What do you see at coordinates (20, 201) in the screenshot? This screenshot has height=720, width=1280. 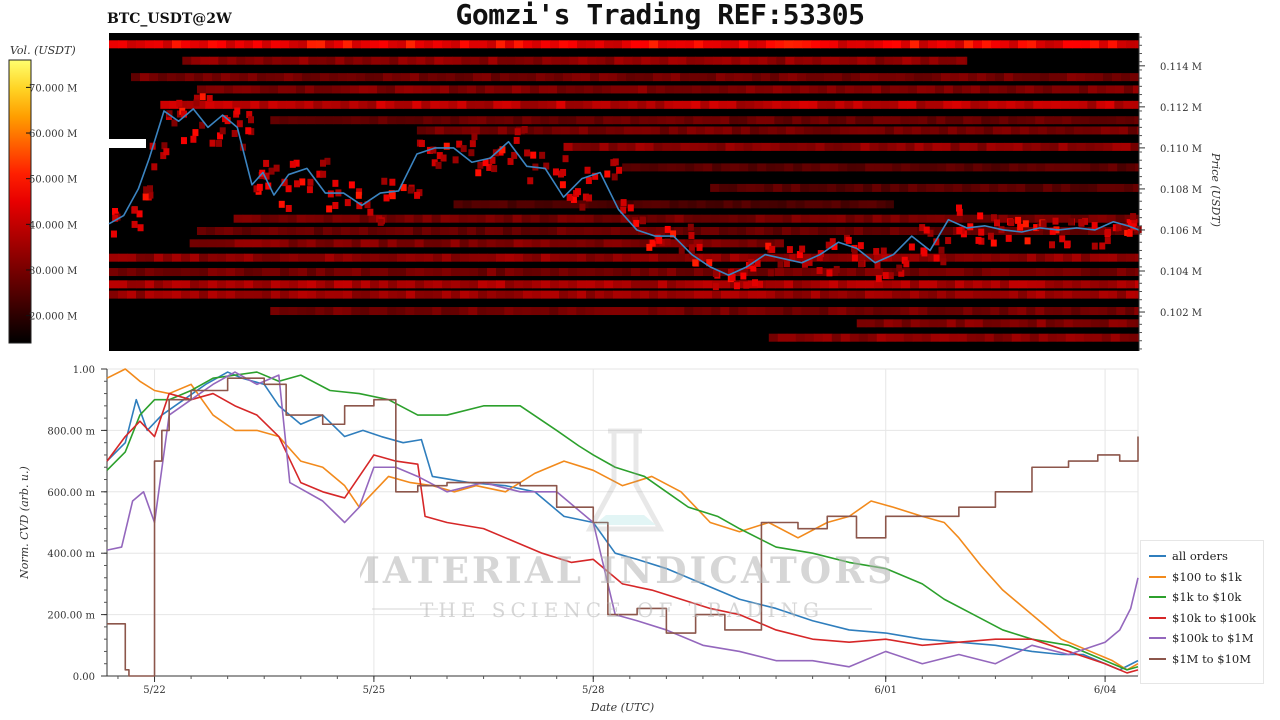 I see `colorbar-gradient` at bounding box center [20, 201].